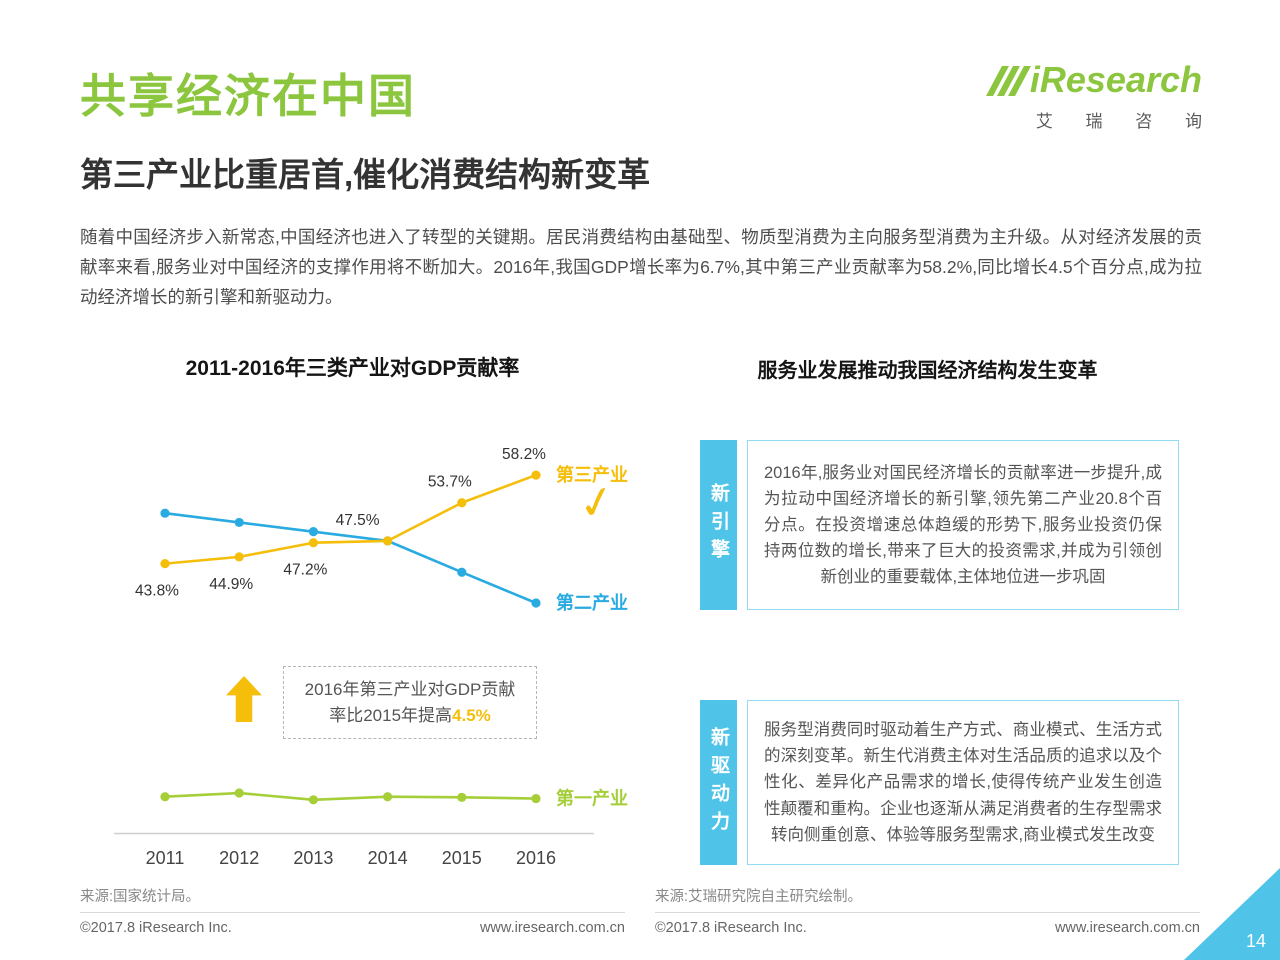  I want to click on label-bar-new-engine: 新引擎, so click(718, 525).